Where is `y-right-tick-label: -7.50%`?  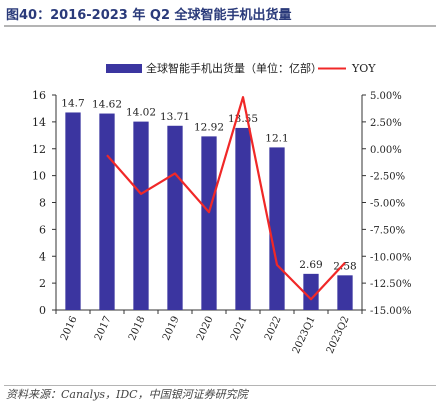
y-right-tick-label: -7.50% is located at coordinates (387, 230).